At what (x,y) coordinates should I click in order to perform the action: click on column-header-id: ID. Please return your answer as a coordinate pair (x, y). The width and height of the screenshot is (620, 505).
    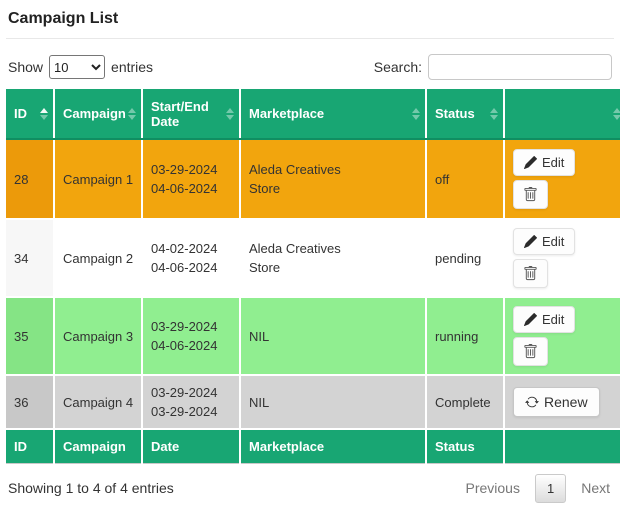
    Looking at the image, I should click on (30, 114).